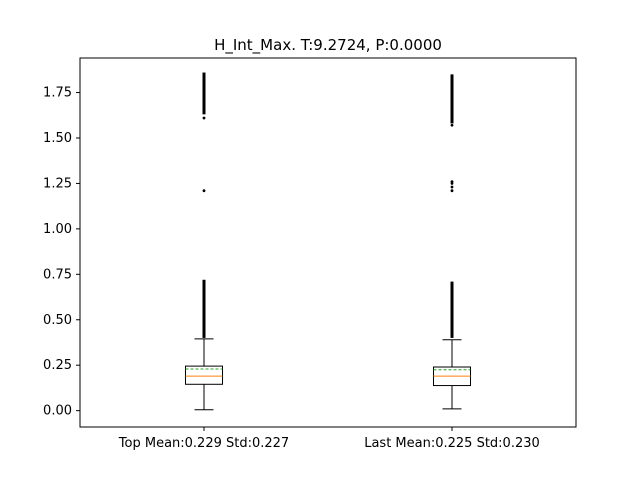 This screenshot has height=480, width=640. Describe the element at coordinates (204, 375) in the screenshot. I see `box` at that location.